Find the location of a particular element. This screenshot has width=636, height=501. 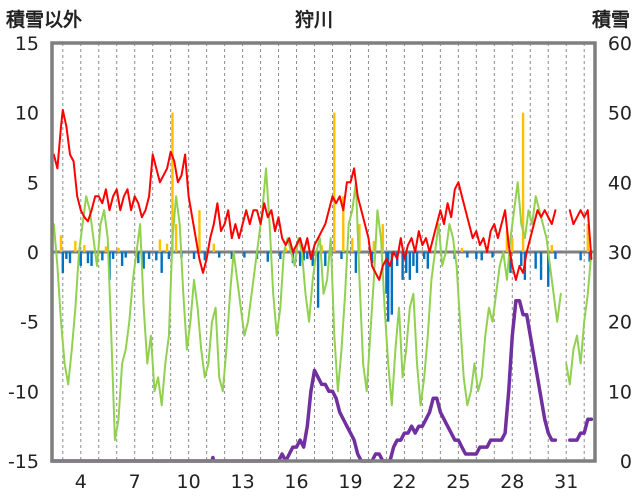

x-tick-label: 4 is located at coordinates (81, 482).